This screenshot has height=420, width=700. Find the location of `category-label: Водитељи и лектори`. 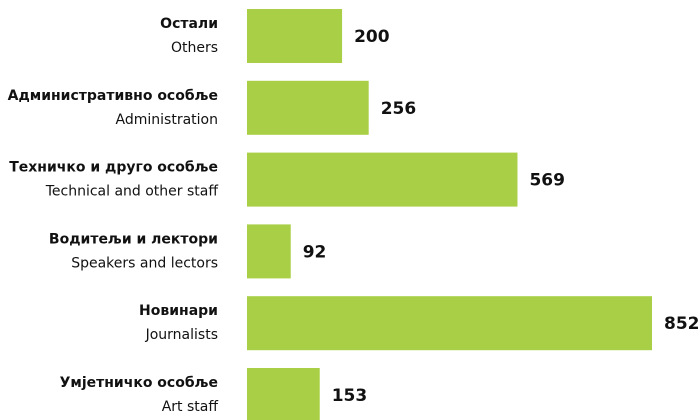

category-label: Водитељи и лектори is located at coordinates (133, 239).